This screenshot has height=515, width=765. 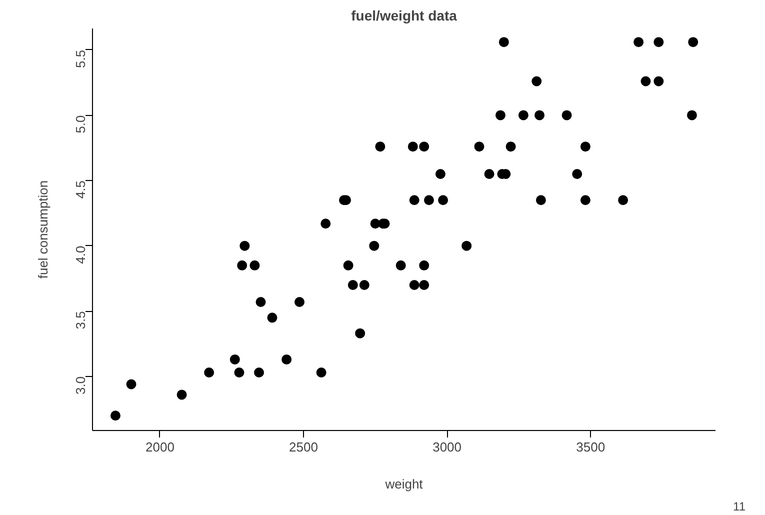 I want to click on text: 11, so click(x=739, y=507).